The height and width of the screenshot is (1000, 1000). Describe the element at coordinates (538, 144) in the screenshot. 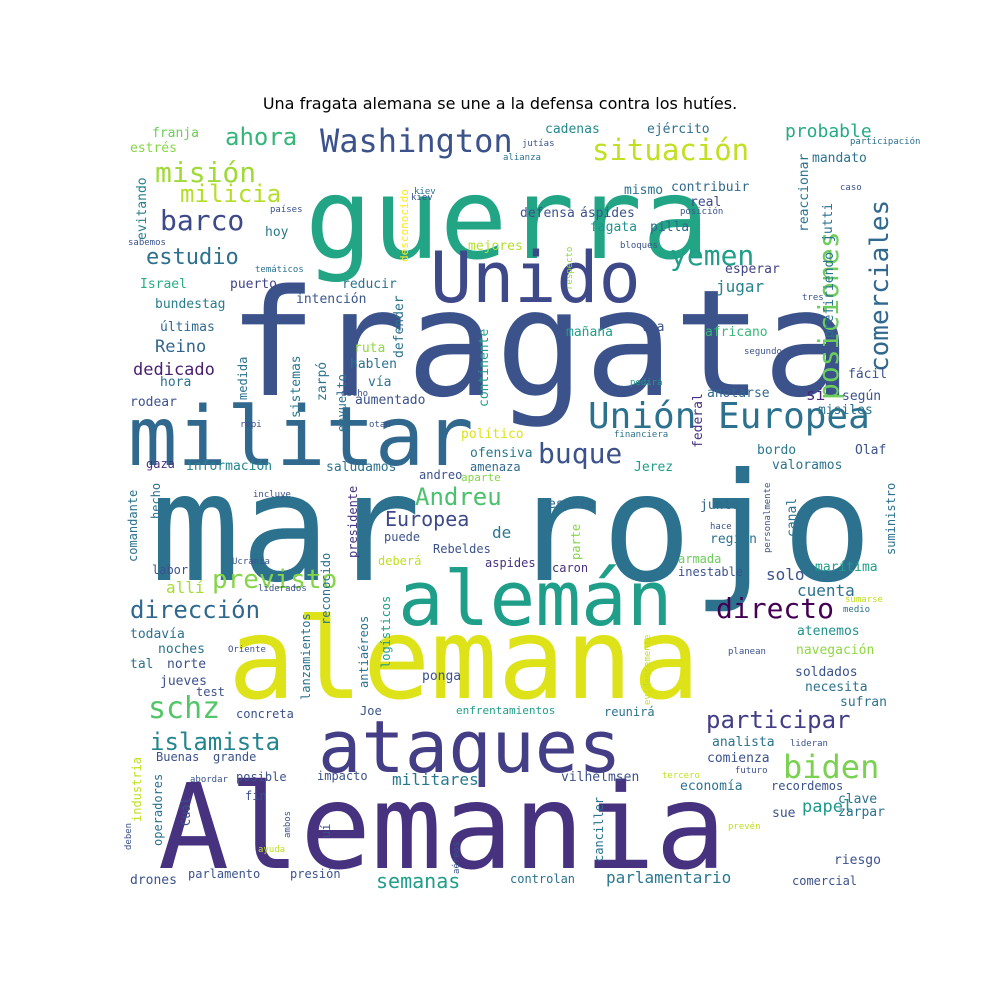

I see `word-jutías: jutías` at that location.